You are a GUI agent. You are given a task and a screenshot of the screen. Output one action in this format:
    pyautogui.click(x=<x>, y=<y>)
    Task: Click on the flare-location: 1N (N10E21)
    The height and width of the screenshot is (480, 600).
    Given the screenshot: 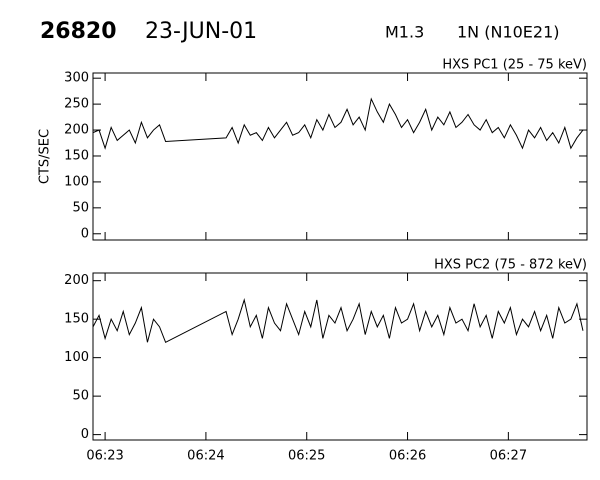 What is the action you would take?
    pyautogui.click(x=508, y=32)
    